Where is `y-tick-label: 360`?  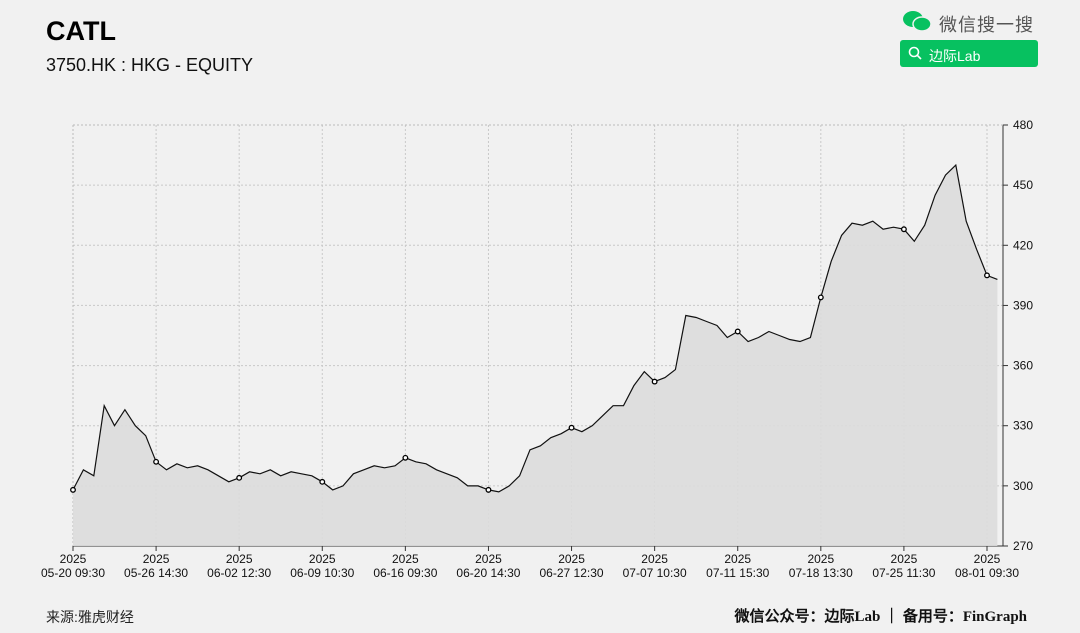 y-tick-label: 360 is located at coordinates (1023, 366).